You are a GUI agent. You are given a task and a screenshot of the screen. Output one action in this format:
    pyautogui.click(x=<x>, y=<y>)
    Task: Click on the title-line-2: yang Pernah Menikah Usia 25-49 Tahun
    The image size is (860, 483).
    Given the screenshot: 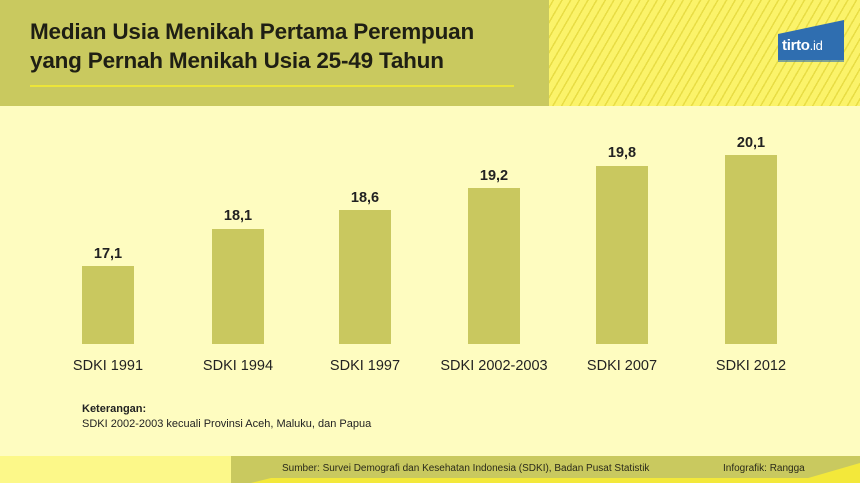 What is the action you would take?
    pyautogui.click(x=237, y=60)
    